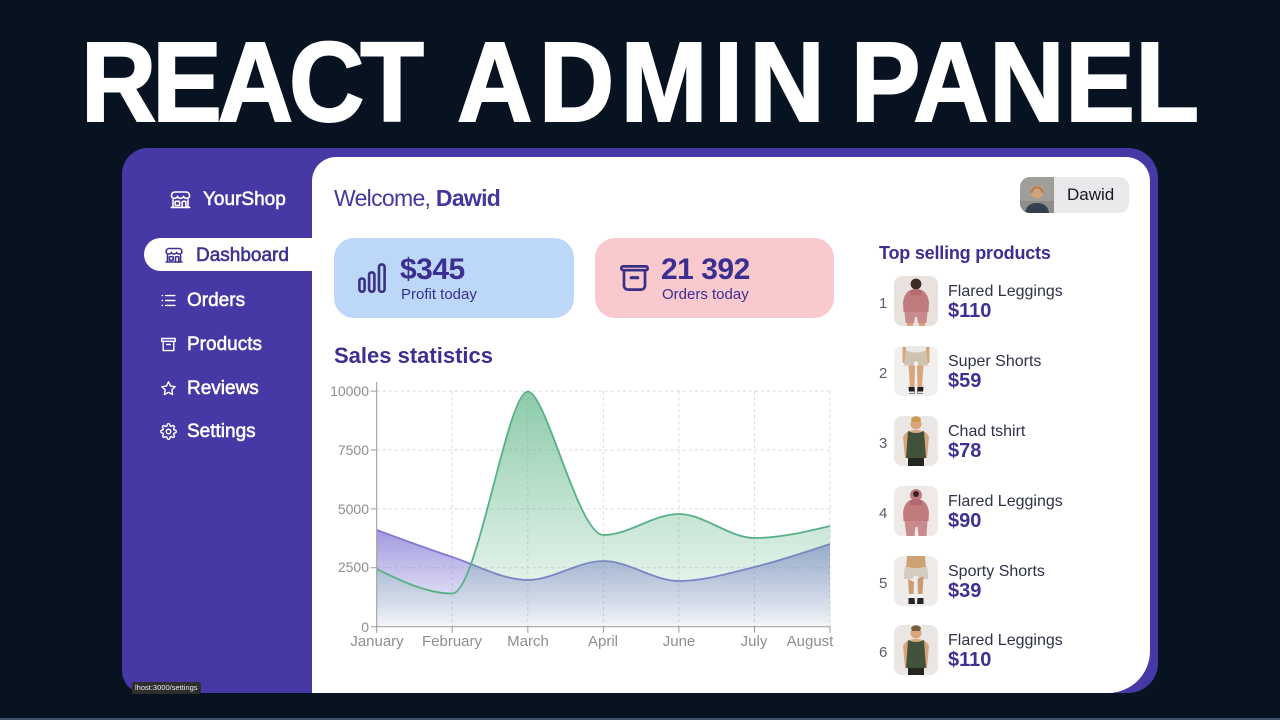 This screenshot has height=720, width=1280. Describe the element at coordinates (528, 641) in the screenshot. I see `svg-text: March` at that location.